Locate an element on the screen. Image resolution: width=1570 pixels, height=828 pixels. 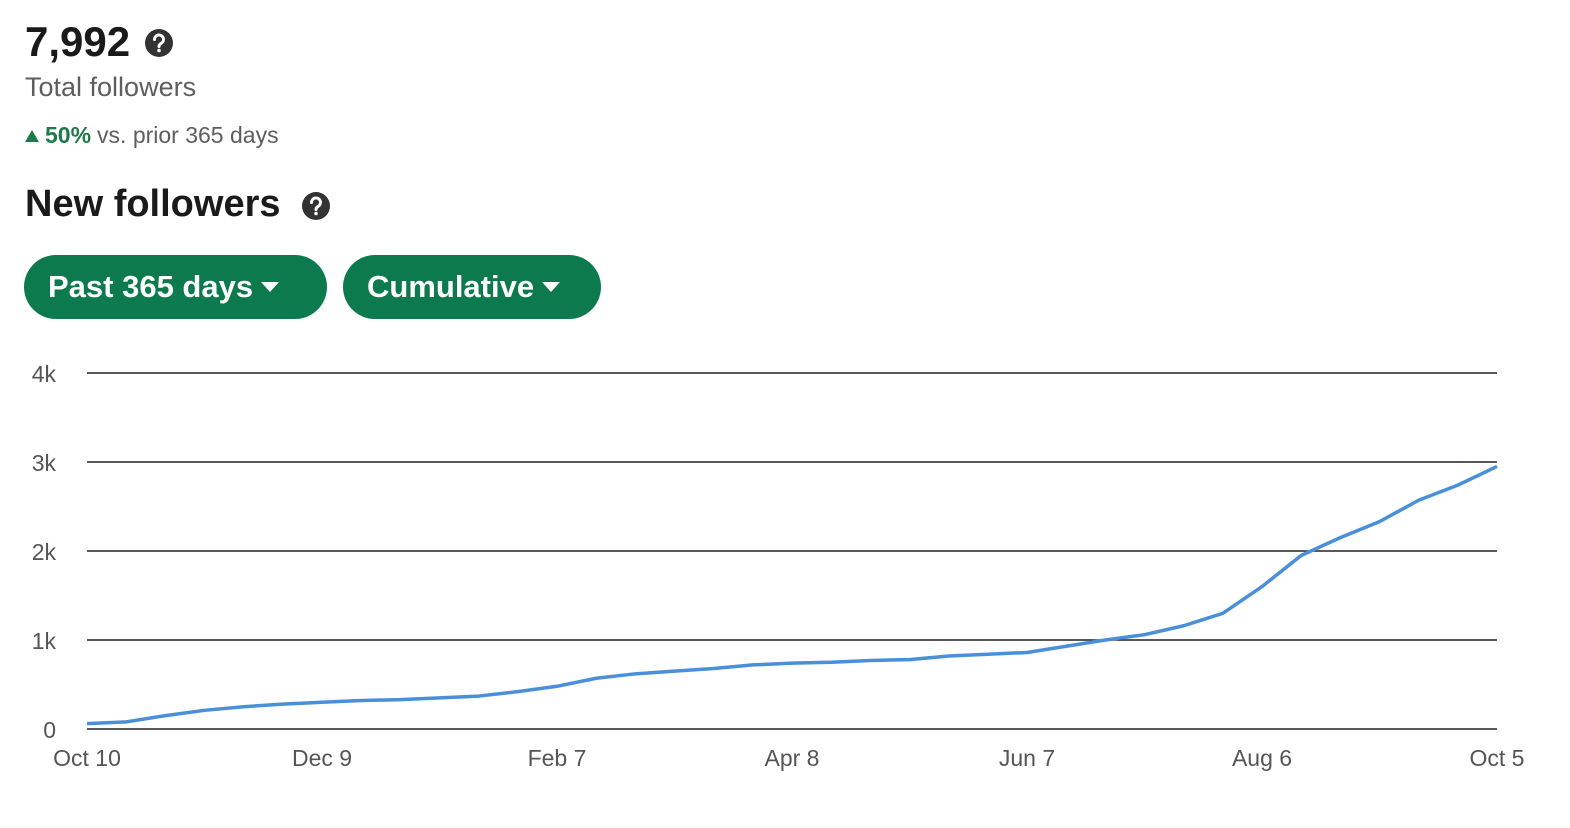
x-tick-label: Jun 7 is located at coordinates (1027, 758).